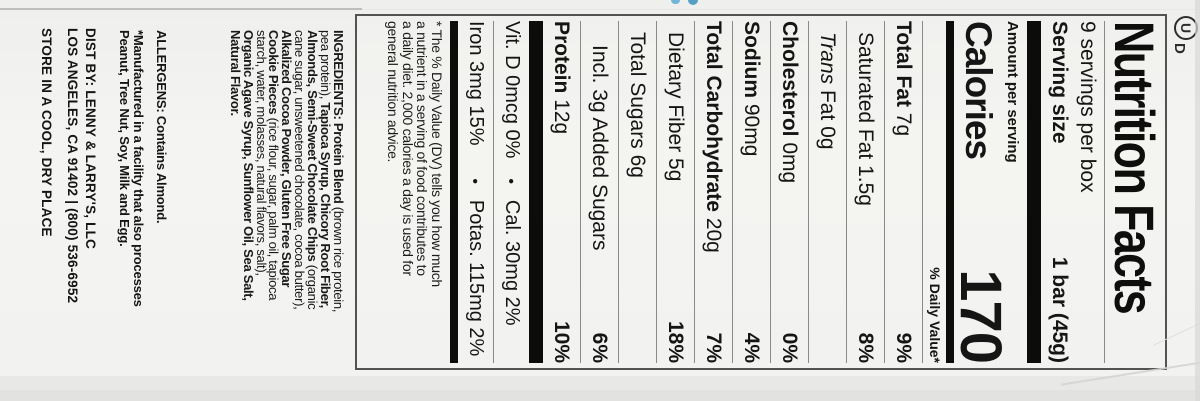 This screenshot has height=401, width=1200. What do you see at coordinates (790, 192) in the screenshot?
I see `nutrient-row-cholesterol: Cholesterol 0mg 0%` at bounding box center [790, 192].